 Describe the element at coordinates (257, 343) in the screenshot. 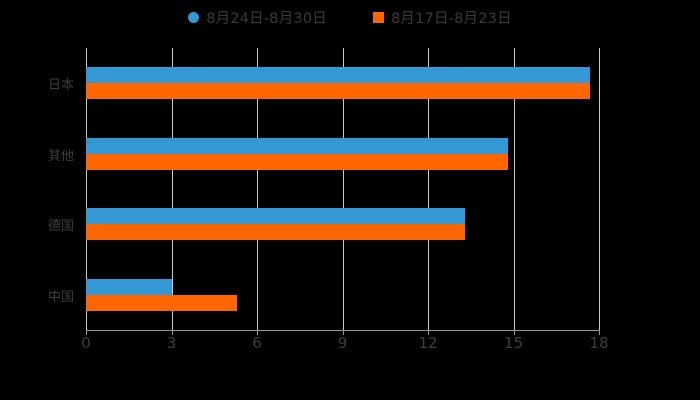

I see `x-tick-label: 6` at that location.